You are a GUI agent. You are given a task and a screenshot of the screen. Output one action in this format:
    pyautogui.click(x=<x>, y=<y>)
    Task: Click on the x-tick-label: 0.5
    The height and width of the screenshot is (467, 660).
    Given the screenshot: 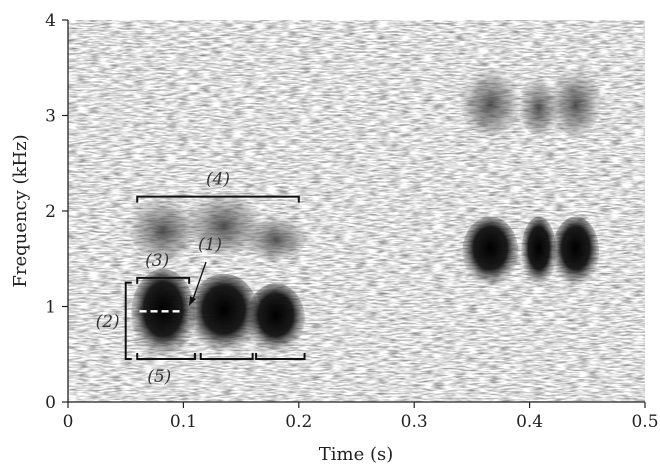 What is the action you would take?
    pyautogui.click(x=644, y=422)
    